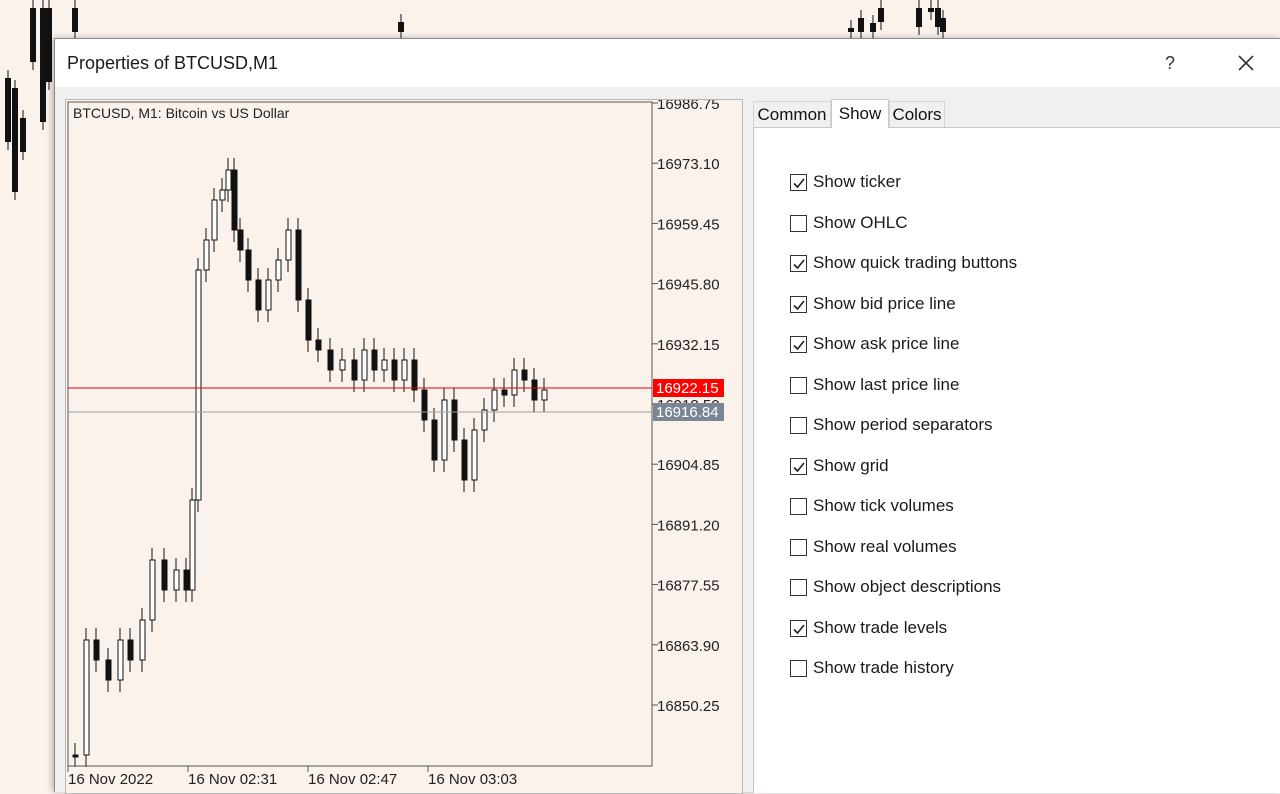 This screenshot has width=1280, height=794. I want to click on option-label: Show ticker, so click(857, 181).